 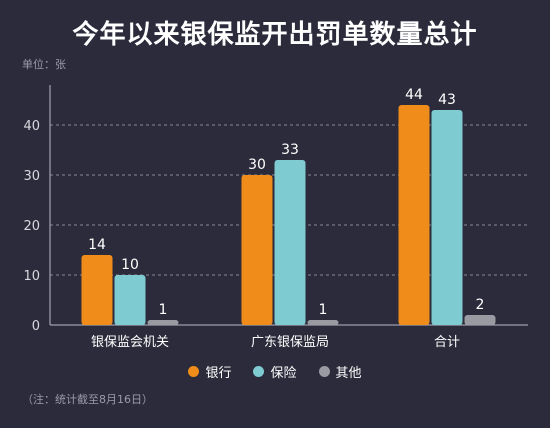 What do you see at coordinates (283, 373) in the screenshot?
I see `legend-label: 保险` at bounding box center [283, 373].